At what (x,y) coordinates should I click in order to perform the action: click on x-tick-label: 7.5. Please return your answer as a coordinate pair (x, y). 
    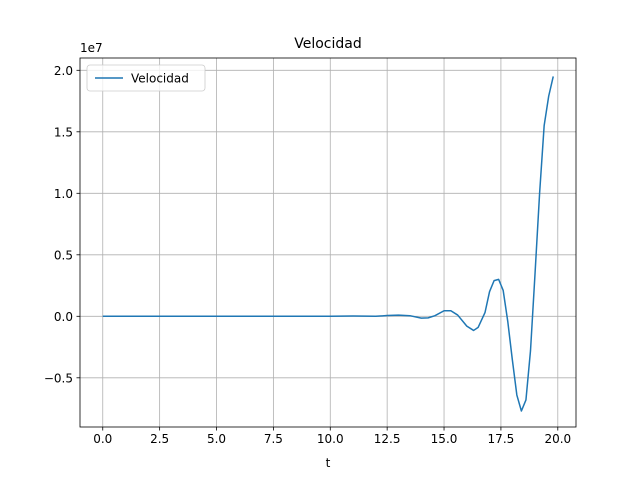
    Looking at the image, I should click on (273, 439).